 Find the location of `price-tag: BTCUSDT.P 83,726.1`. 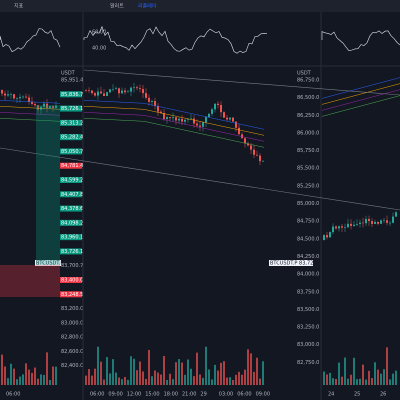

price-tag: BTCUSDT.P 83,726.1 is located at coordinates (295, 264).